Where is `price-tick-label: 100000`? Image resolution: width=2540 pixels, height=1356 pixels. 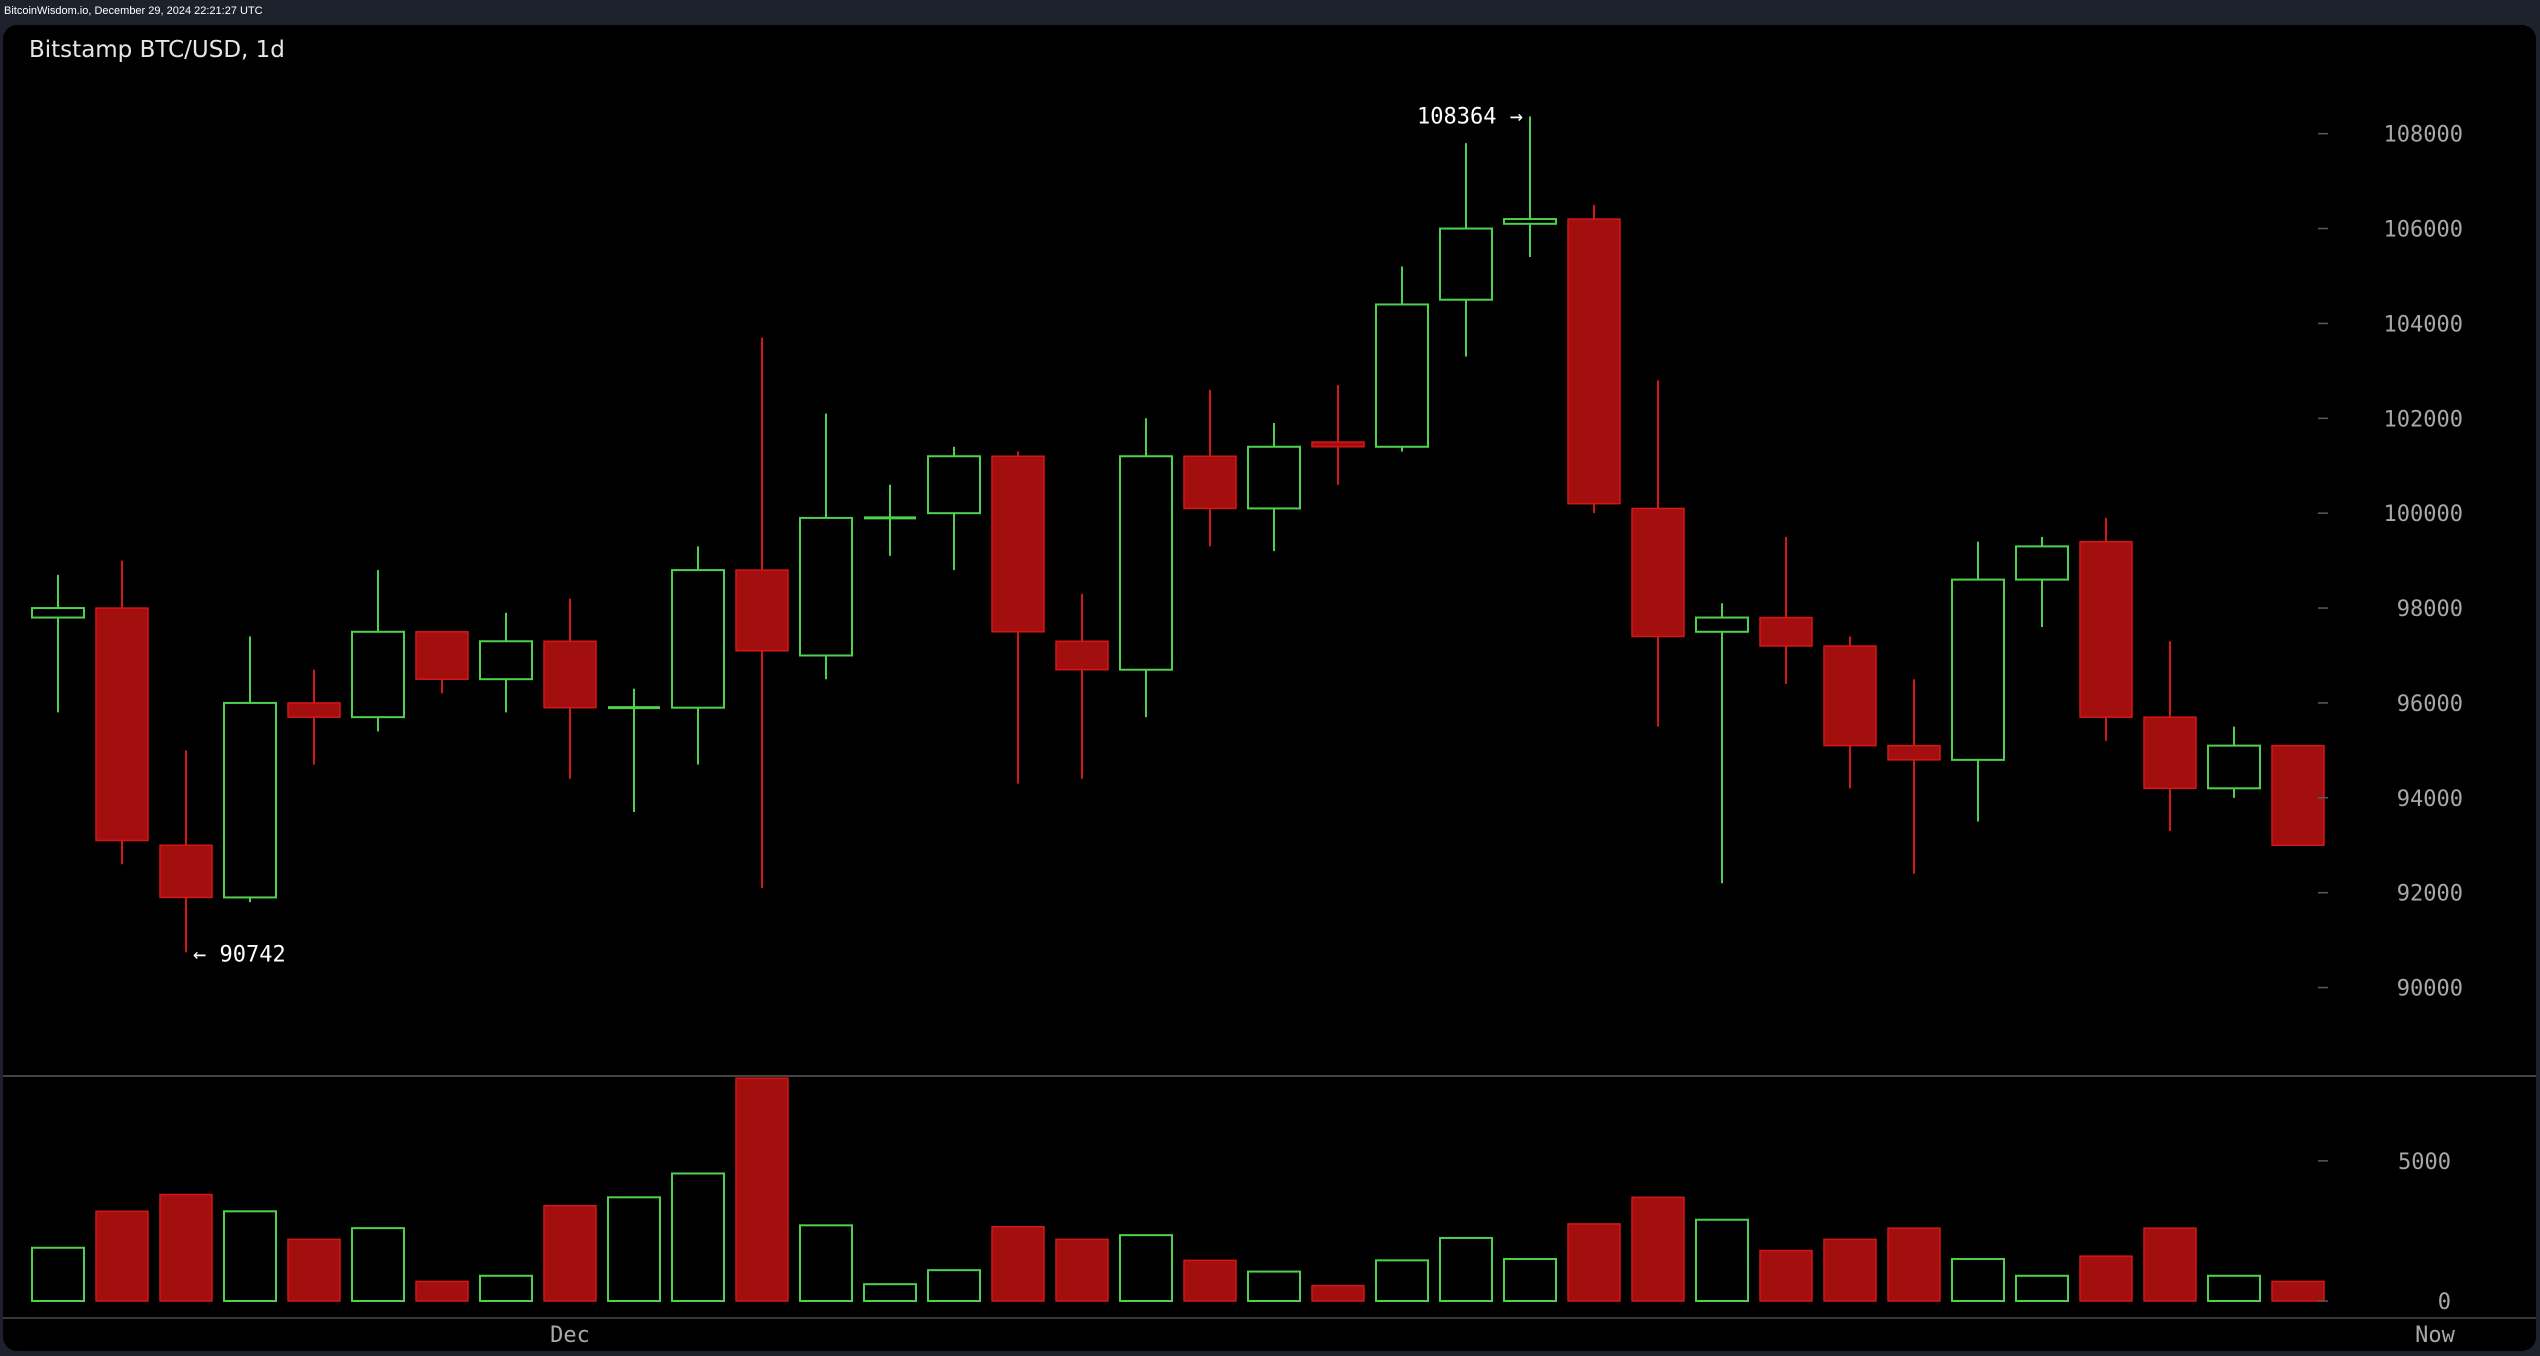
price-tick-label: 100000 is located at coordinates (2423, 514).